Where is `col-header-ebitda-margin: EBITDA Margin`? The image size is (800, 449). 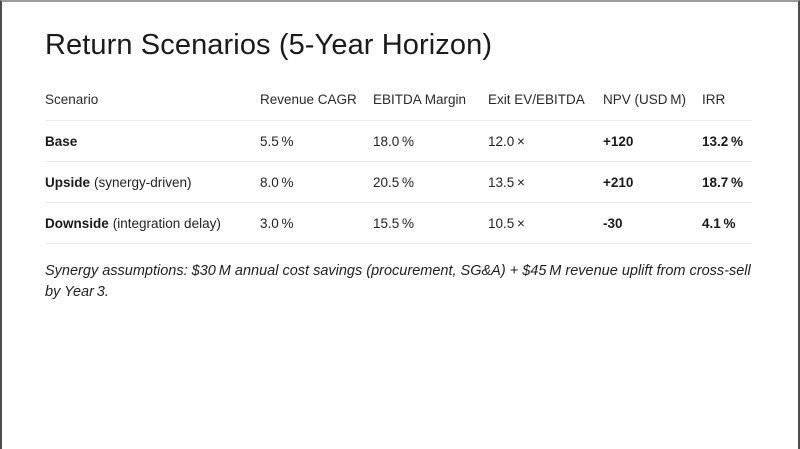 col-header-ebitda-margin: EBITDA Margin is located at coordinates (430, 103).